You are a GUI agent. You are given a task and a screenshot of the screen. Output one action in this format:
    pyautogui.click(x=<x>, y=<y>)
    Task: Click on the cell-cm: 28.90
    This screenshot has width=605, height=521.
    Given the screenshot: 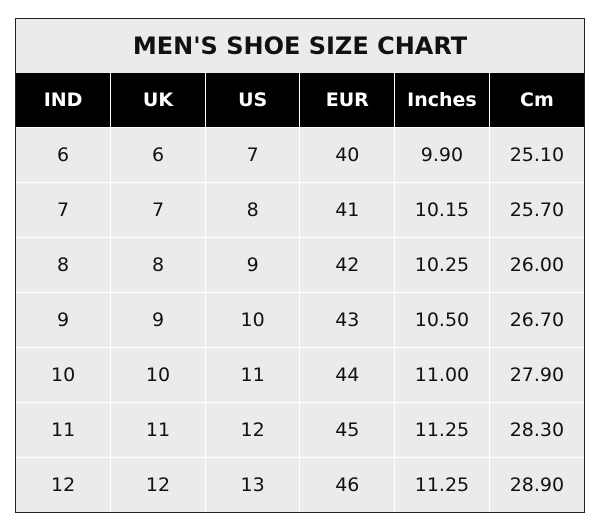 What is the action you would take?
    pyautogui.click(x=536, y=484)
    